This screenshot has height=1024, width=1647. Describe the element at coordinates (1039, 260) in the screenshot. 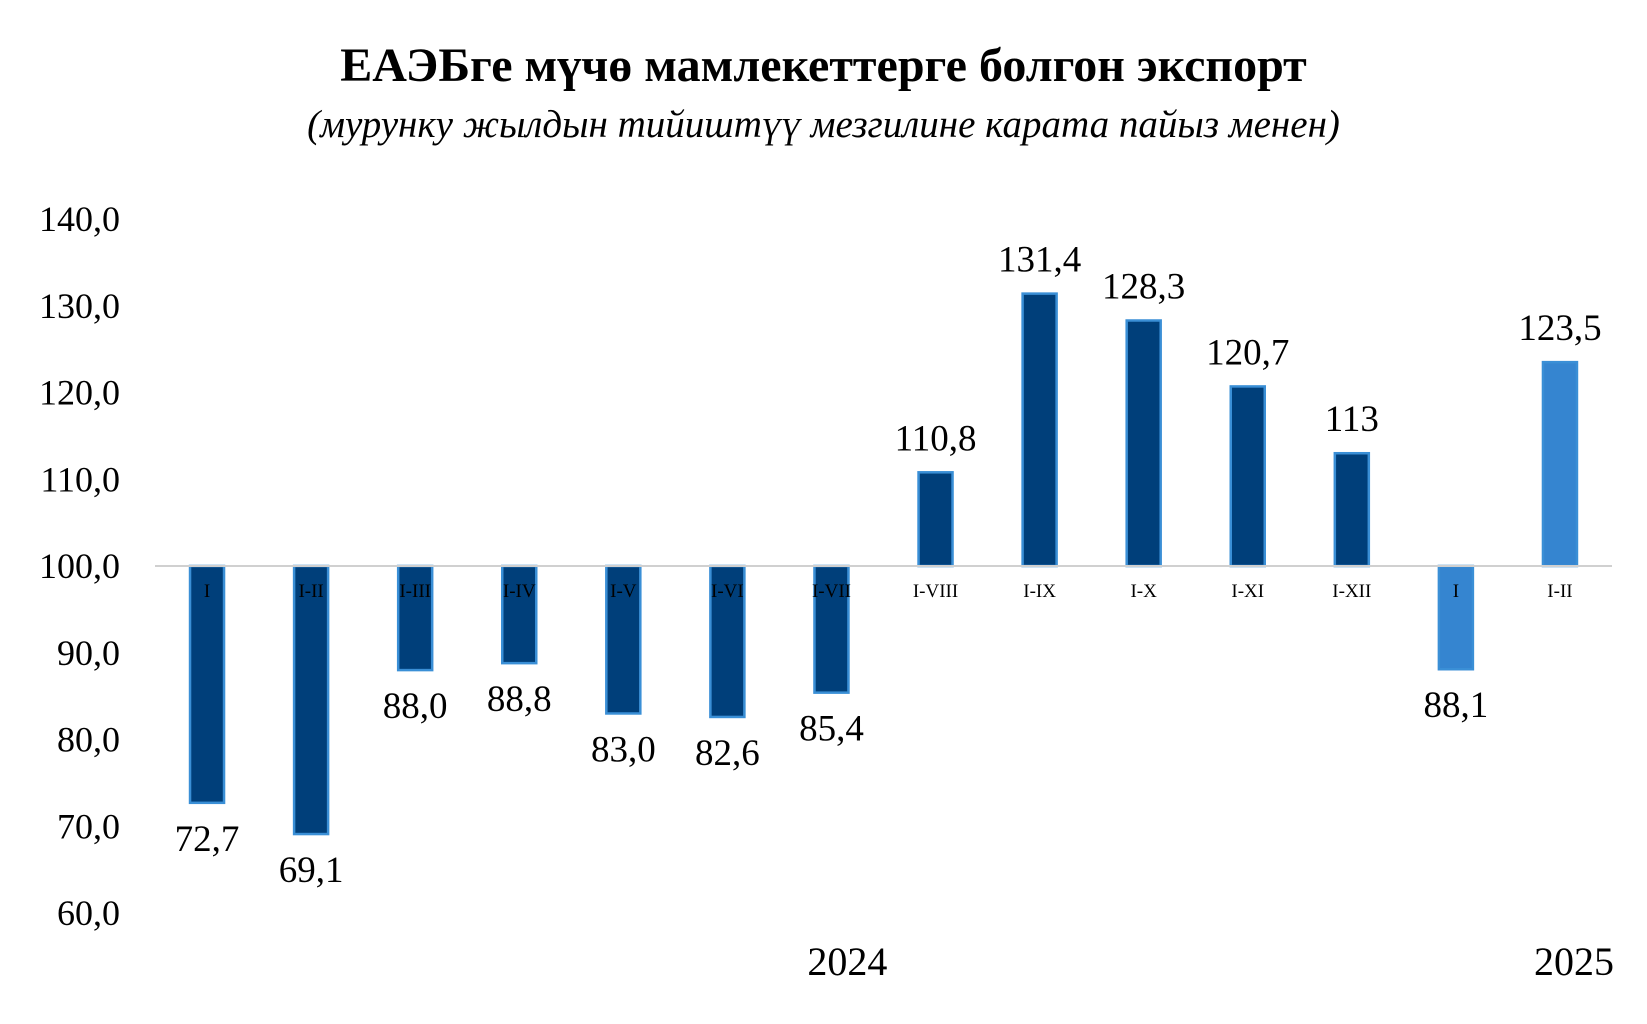

I see `data-label: 131,4` at that location.